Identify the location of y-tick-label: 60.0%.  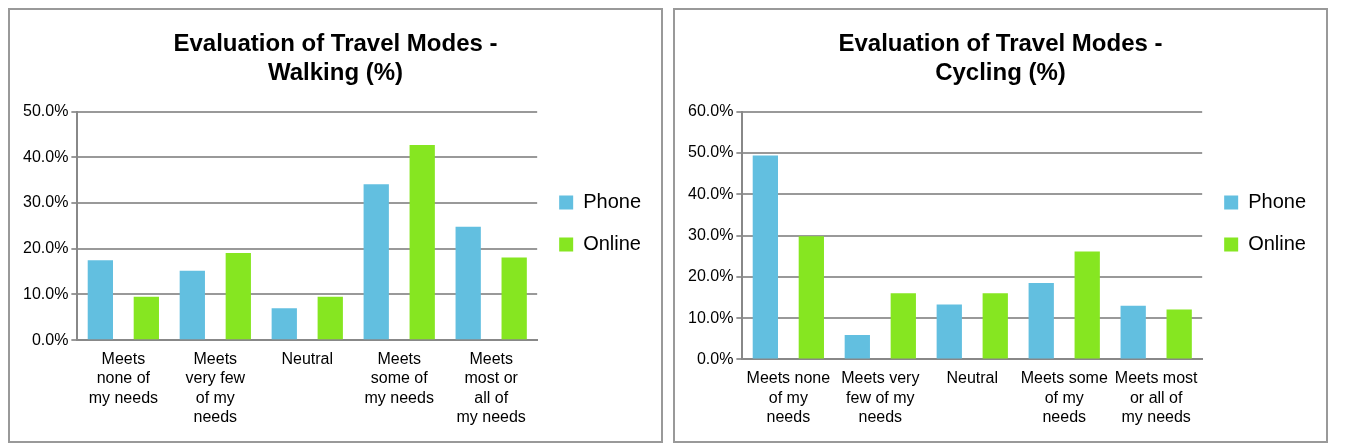
(710, 111).